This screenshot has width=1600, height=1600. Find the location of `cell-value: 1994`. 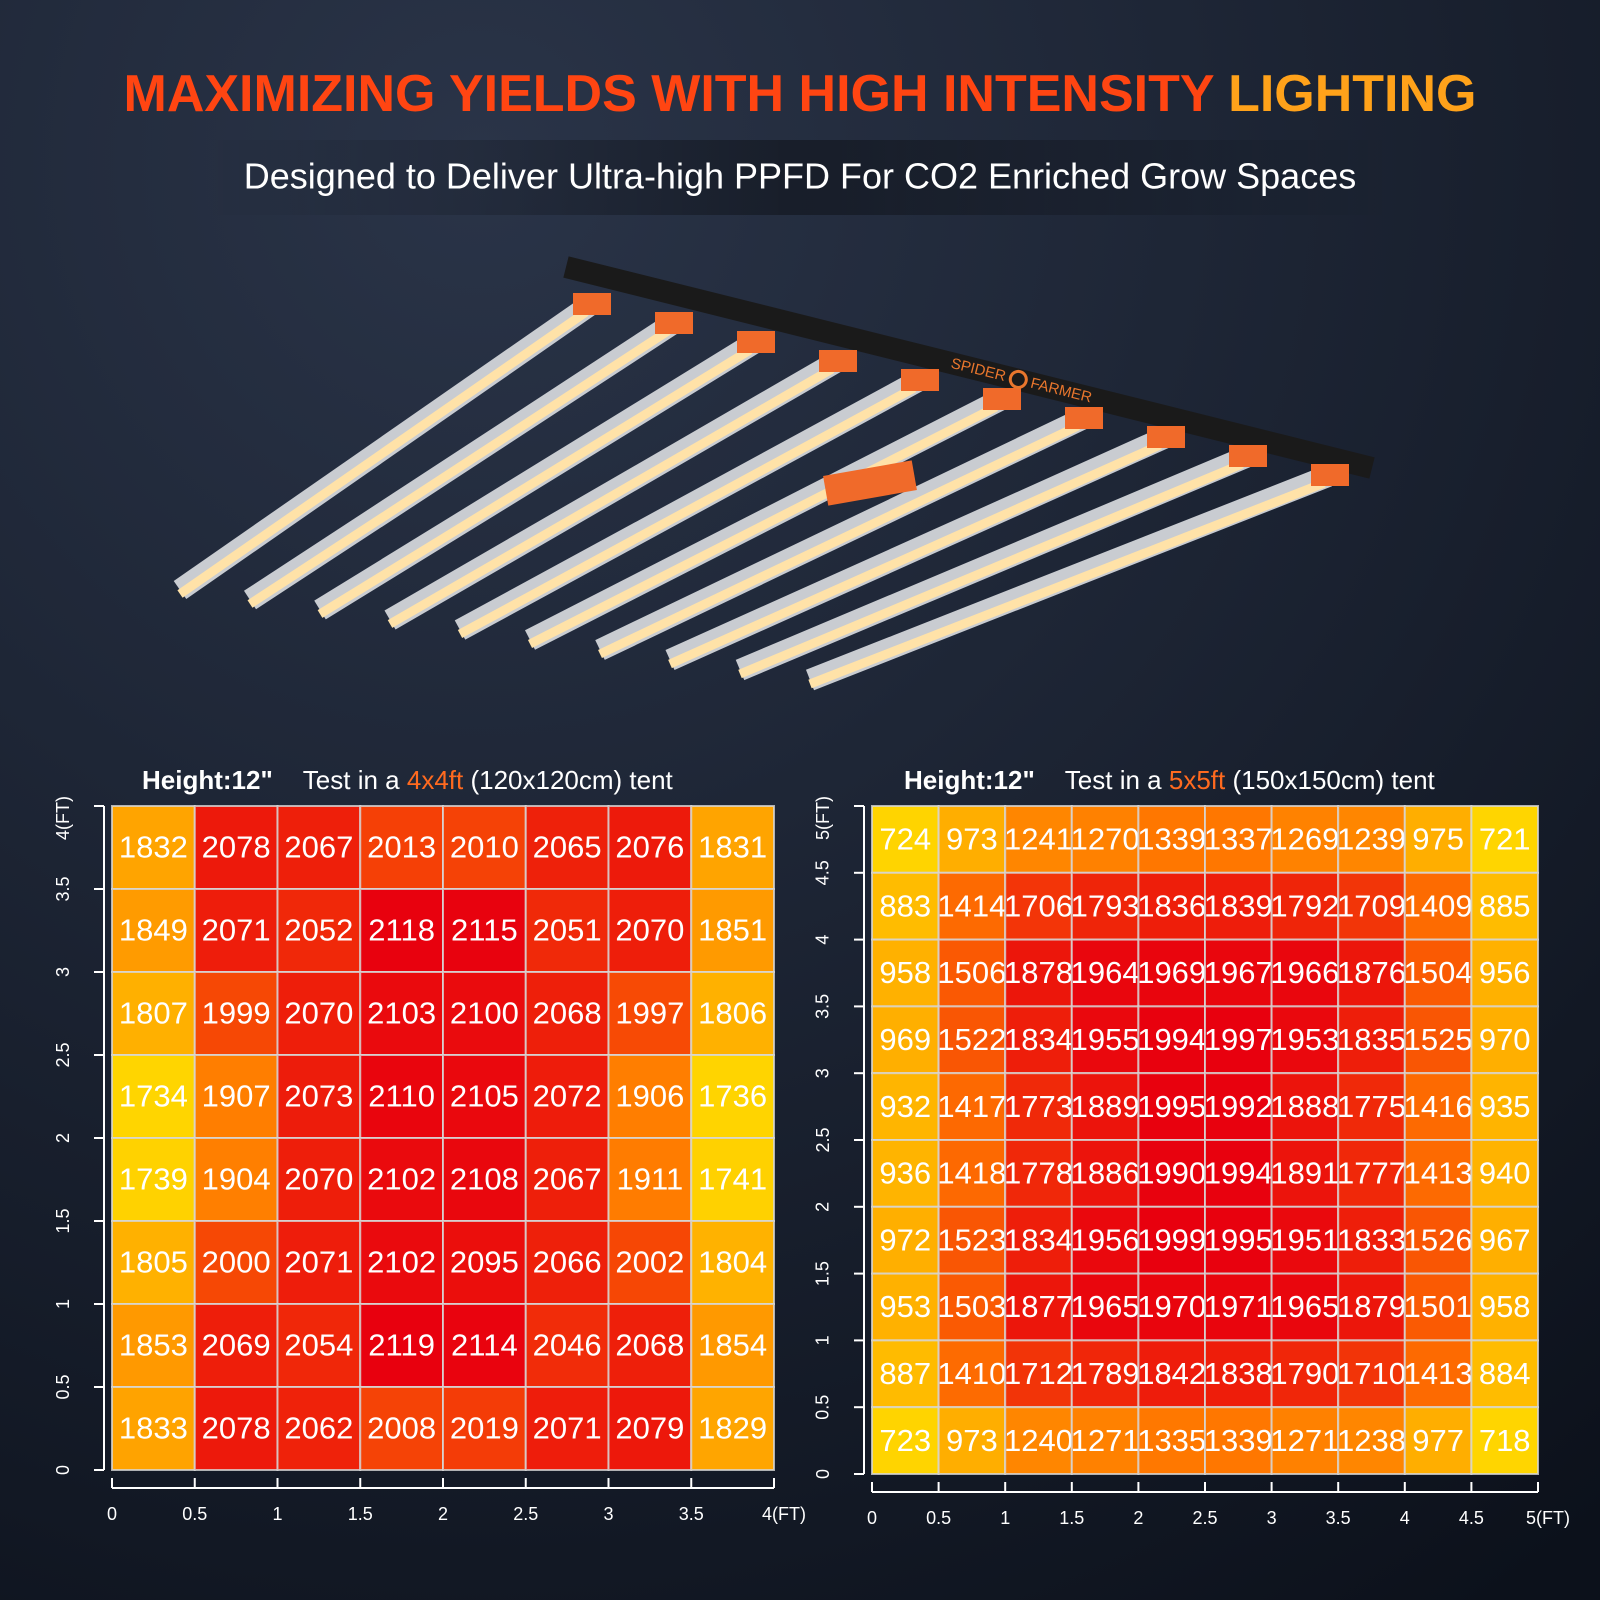

cell-value: 1994 is located at coordinates (1238, 1173).